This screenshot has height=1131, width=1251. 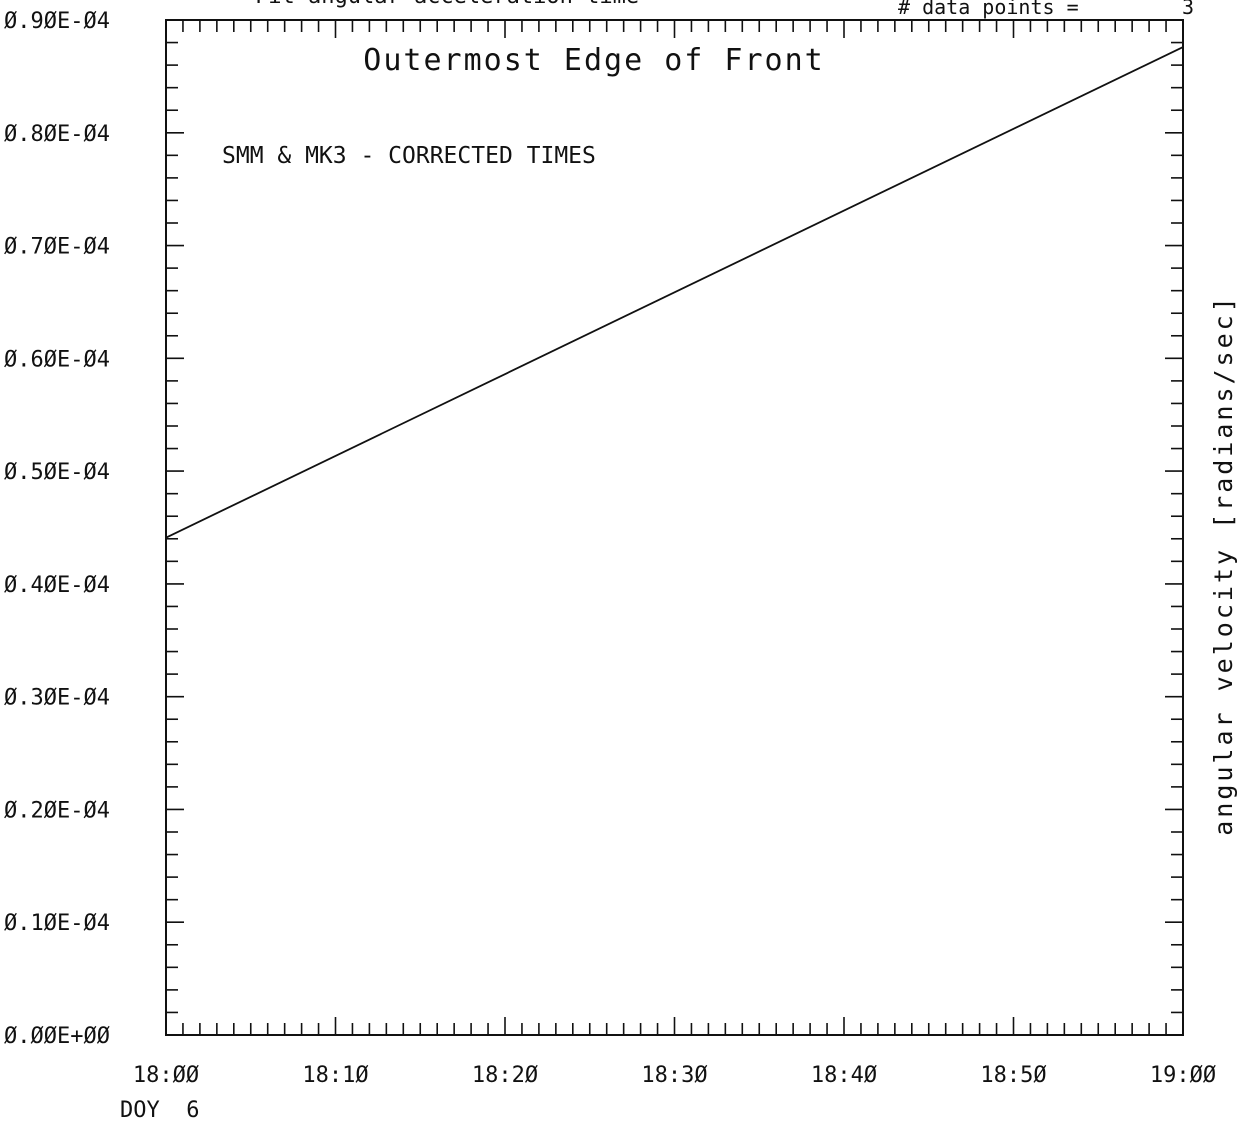 I want to click on y-tick-label: Ø.ØØE+ØØ, so click(x=57, y=1036).